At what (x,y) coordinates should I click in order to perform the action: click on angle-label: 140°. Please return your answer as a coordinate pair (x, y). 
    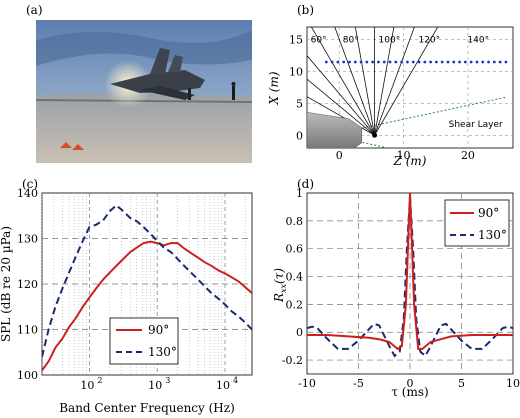
    Looking at the image, I should click on (478, 40).